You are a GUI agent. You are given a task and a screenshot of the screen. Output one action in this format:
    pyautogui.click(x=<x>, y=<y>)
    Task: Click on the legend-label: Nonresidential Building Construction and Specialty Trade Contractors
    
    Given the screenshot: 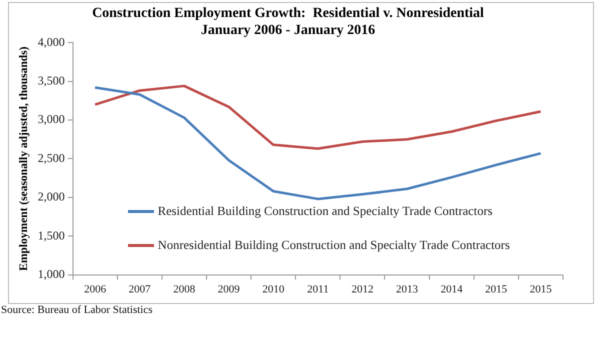 What is the action you would take?
    pyautogui.click(x=334, y=246)
    